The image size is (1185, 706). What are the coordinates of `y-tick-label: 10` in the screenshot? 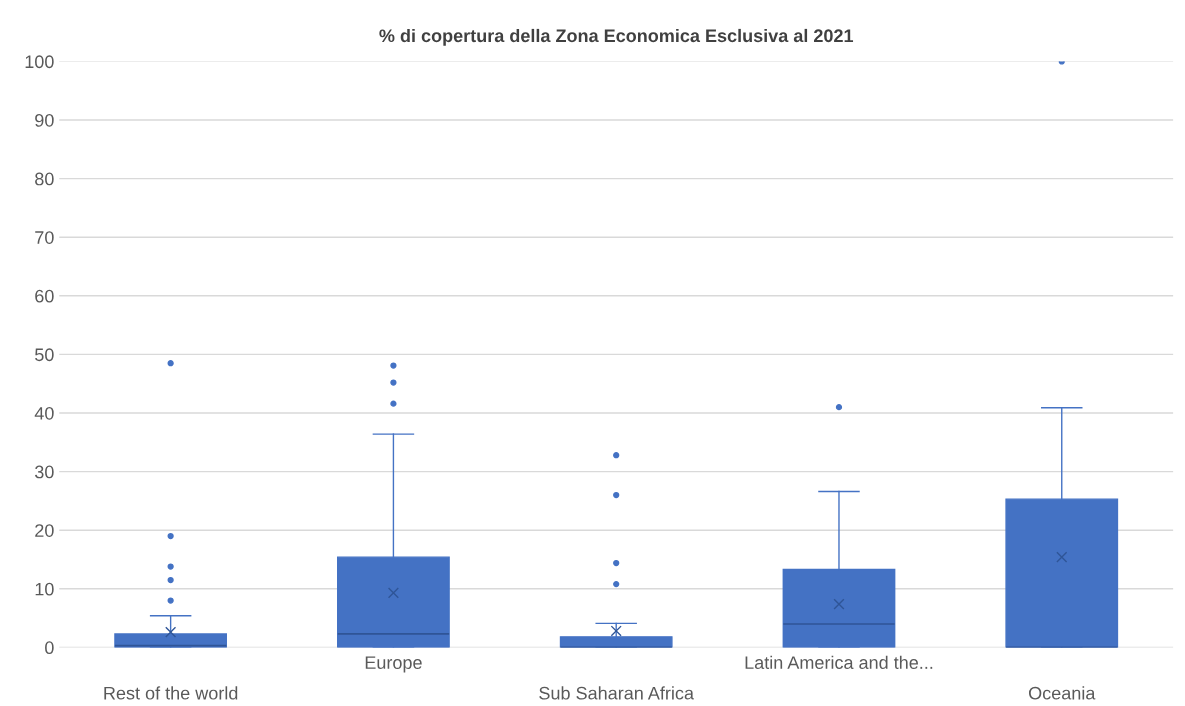 It's located at (44, 589).